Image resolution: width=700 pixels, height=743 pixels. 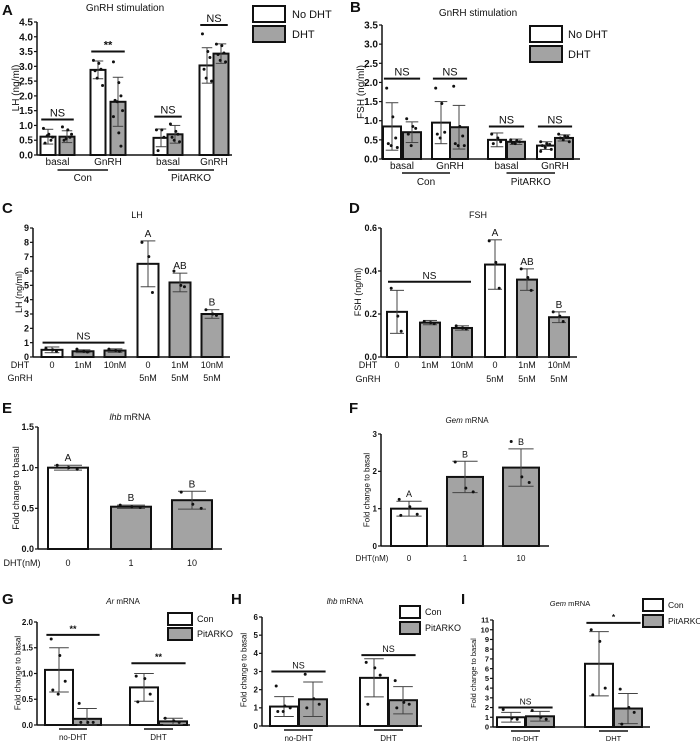 I want to click on x-group-label: PitARKO, so click(x=191, y=178).